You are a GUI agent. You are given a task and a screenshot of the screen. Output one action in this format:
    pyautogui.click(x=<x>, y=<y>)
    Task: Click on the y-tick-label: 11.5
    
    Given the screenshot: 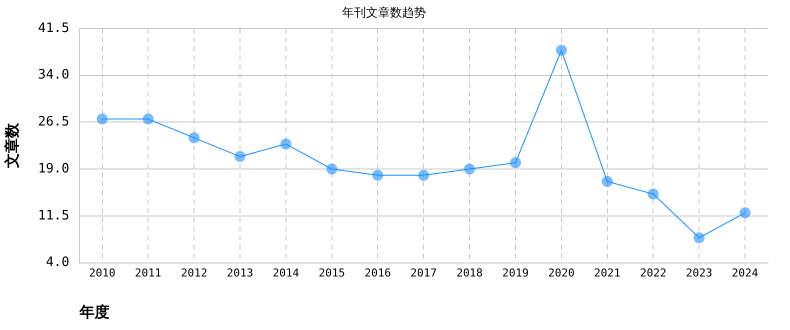 What is the action you would take?
    pyautogui.click(x=54, y=216)
    